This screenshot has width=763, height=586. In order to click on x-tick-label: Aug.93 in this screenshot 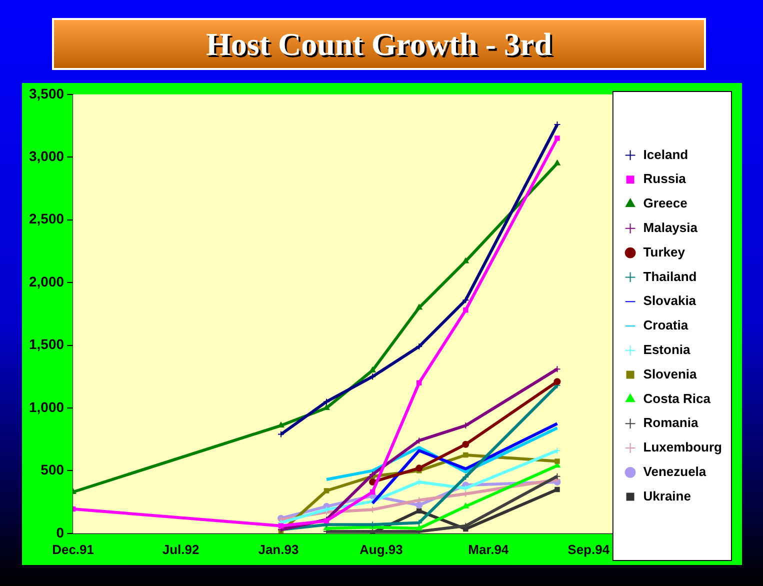, I will do `click(381, 549)`.